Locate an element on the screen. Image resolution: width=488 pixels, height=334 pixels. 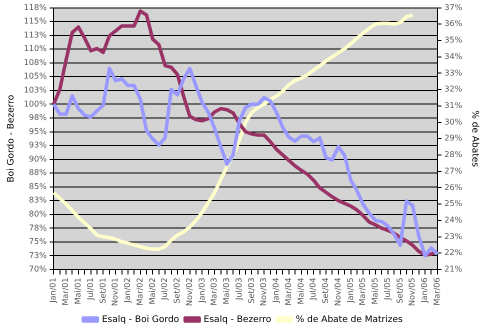
y2-tick-label: 34% is located at coordinates (453, 56).